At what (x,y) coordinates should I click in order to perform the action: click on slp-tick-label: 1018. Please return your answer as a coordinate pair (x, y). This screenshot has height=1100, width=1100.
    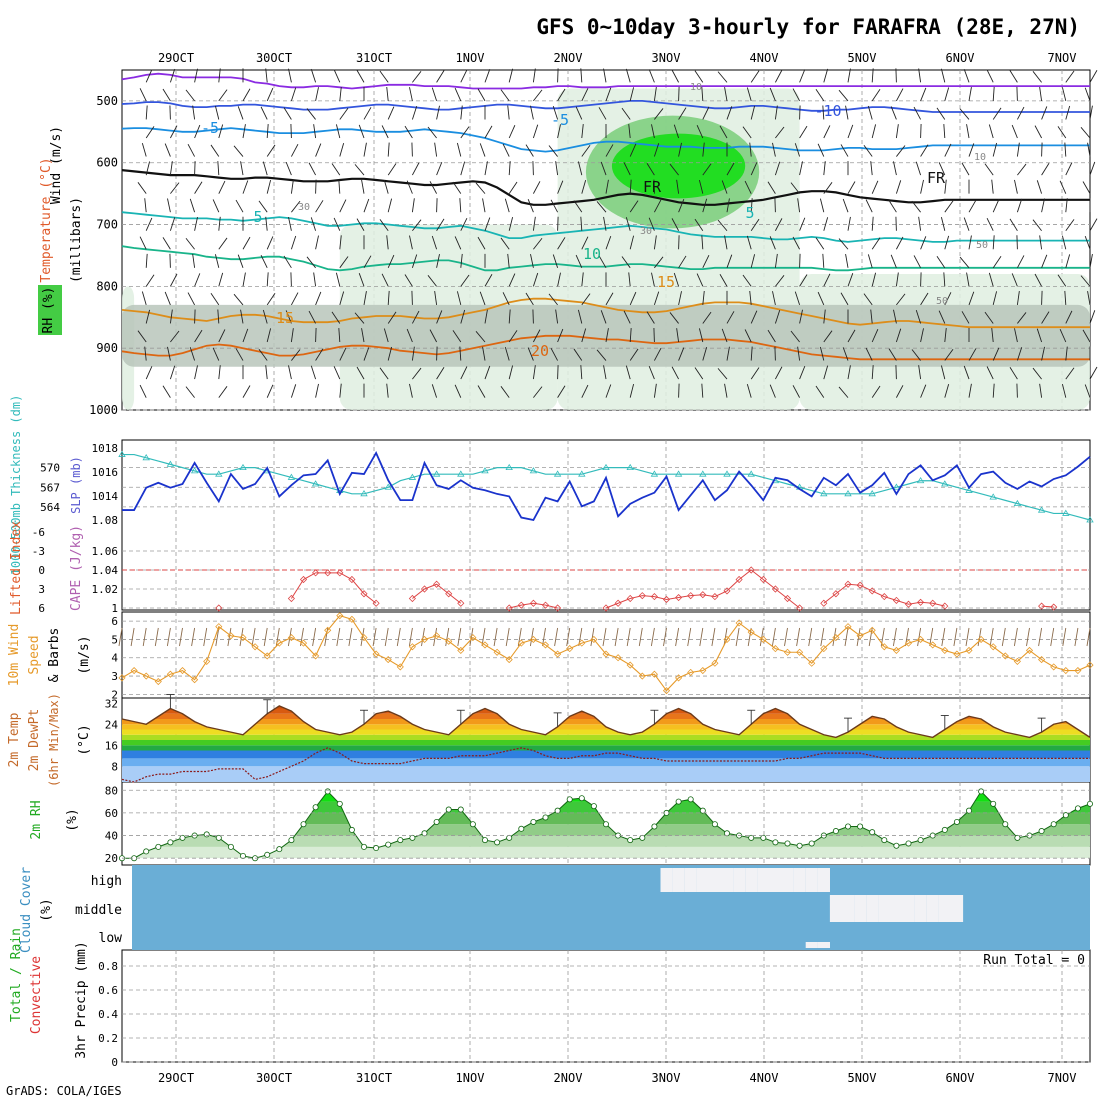
    Looking at the image, I should click on (105, 448).